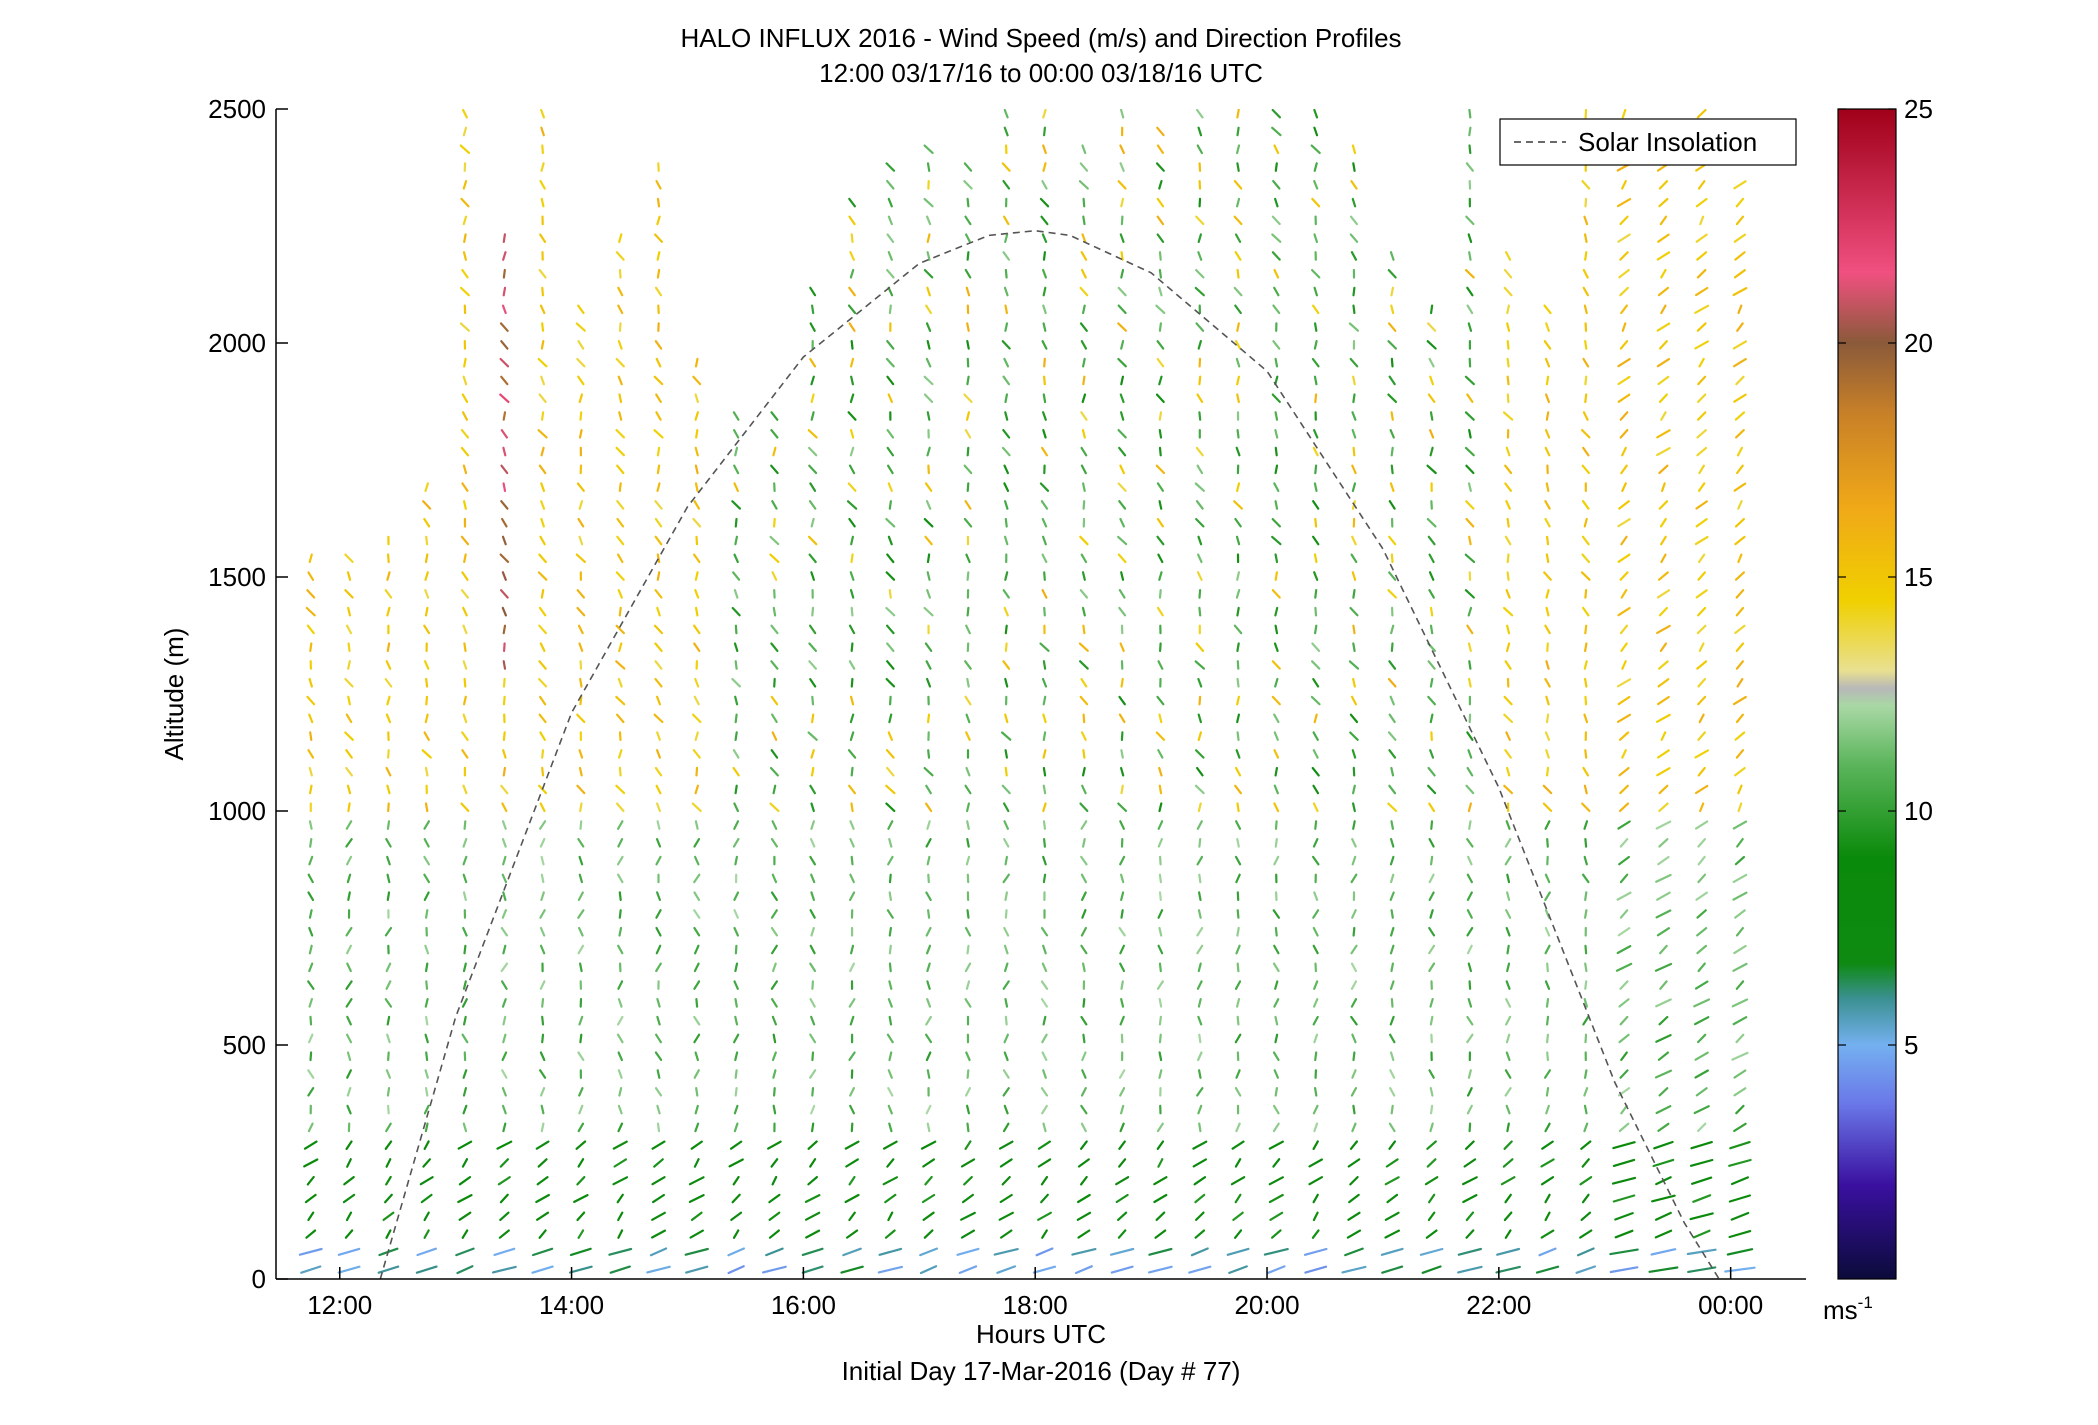 The width and height of the screenshot is (2098, 1425). I want to click on chart-title-line-2: 12:00 03/17/16 to 00:00 03/18/16 UTC, so click(1041, 73).